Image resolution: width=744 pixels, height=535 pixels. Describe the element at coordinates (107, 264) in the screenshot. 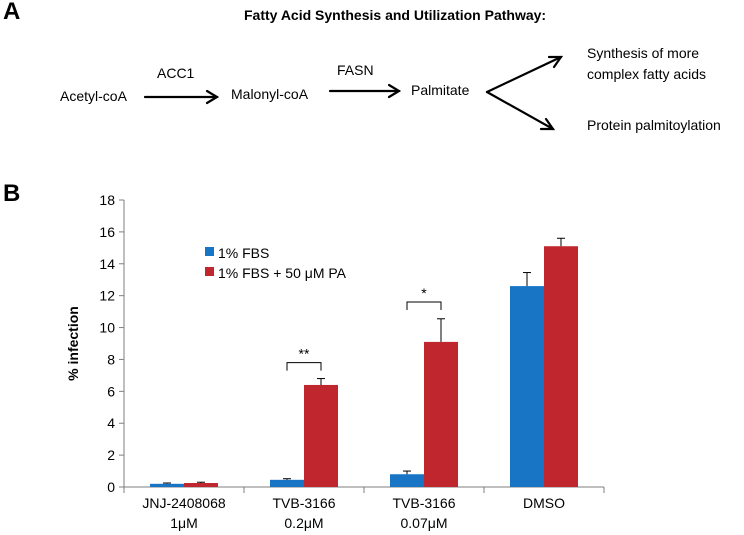

I see `y-tick-label: 14` at that location.